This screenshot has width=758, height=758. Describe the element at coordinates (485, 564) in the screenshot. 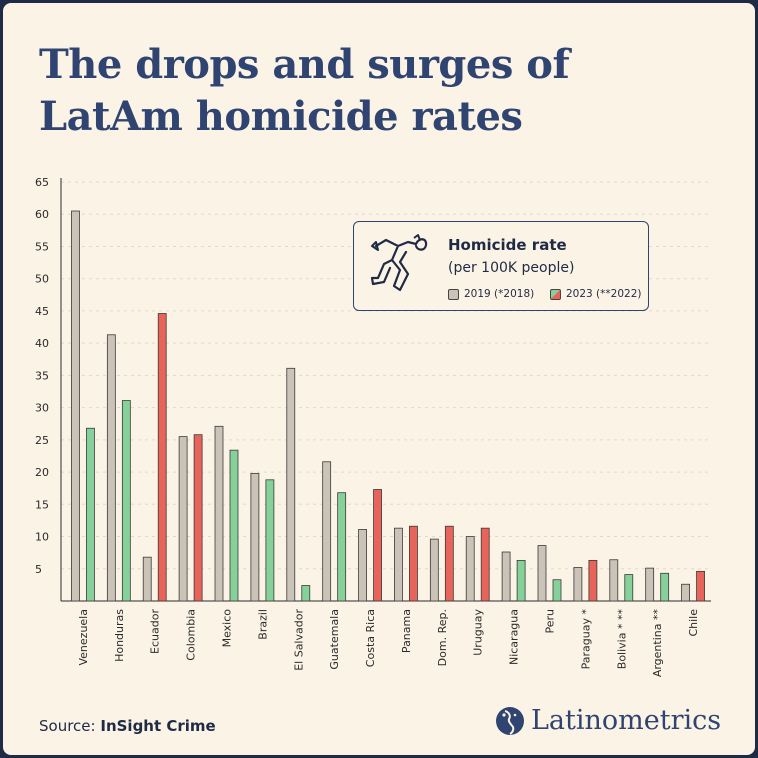

I see `bar-2023-uruguay` at that location.